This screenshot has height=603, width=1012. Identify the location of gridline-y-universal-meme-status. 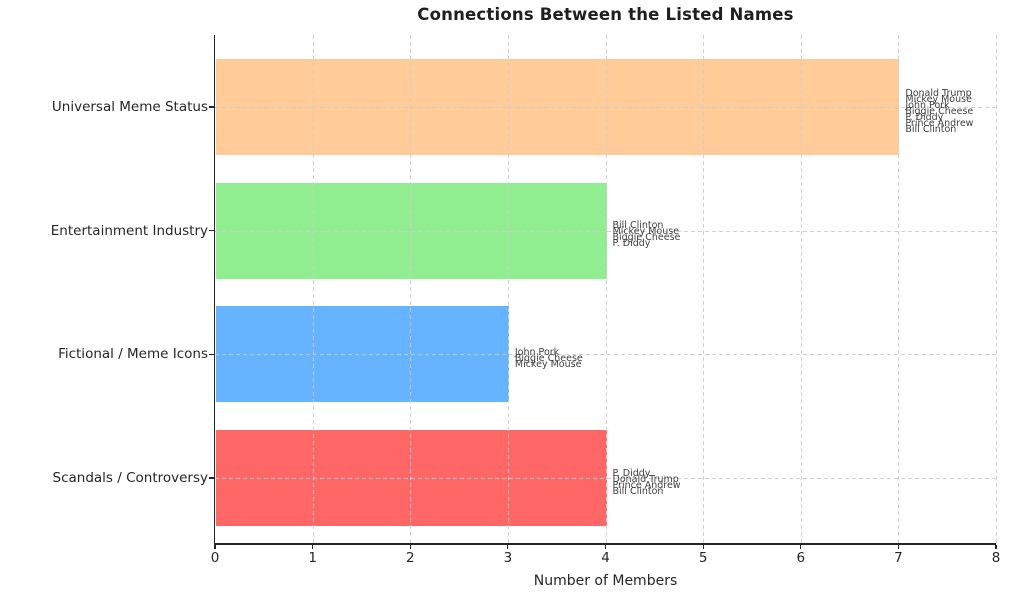
(605, 107).